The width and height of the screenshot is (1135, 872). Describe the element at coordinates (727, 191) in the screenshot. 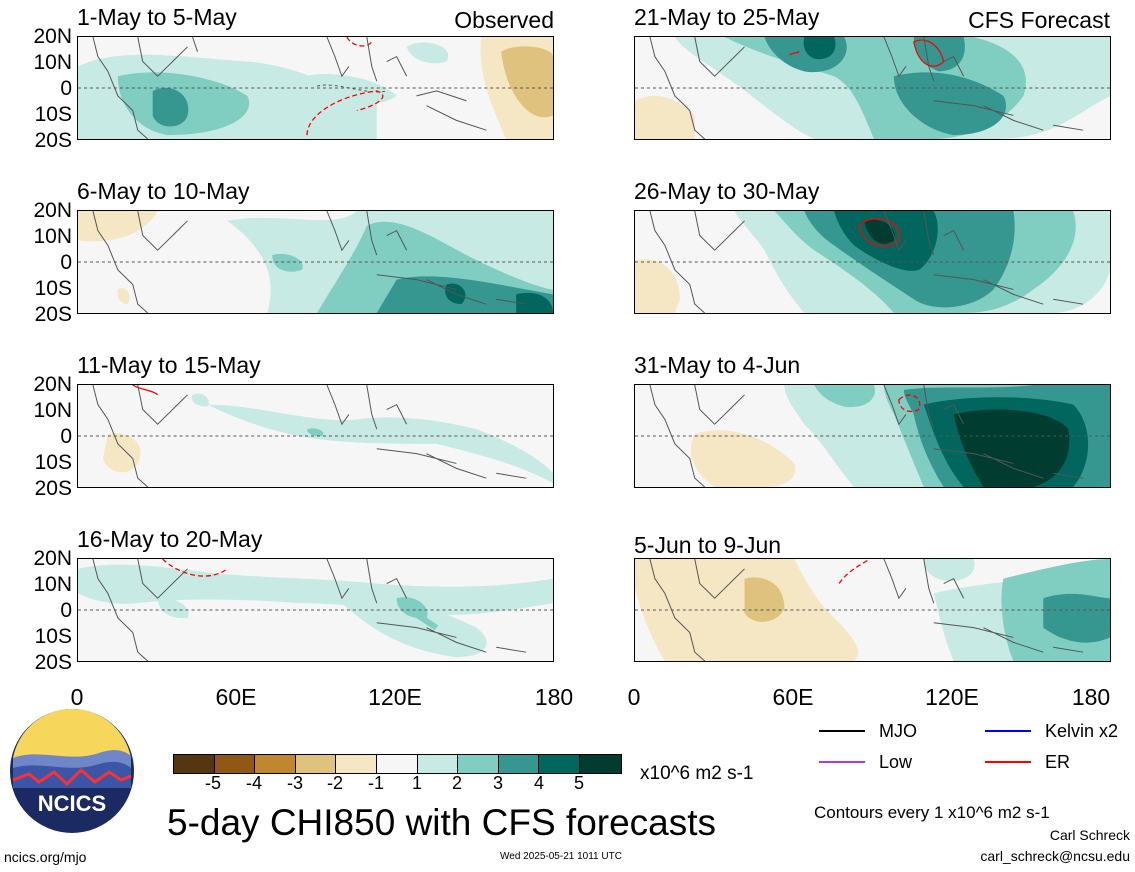

I see `panel-title-6: 26-May to 30-May` at that location.